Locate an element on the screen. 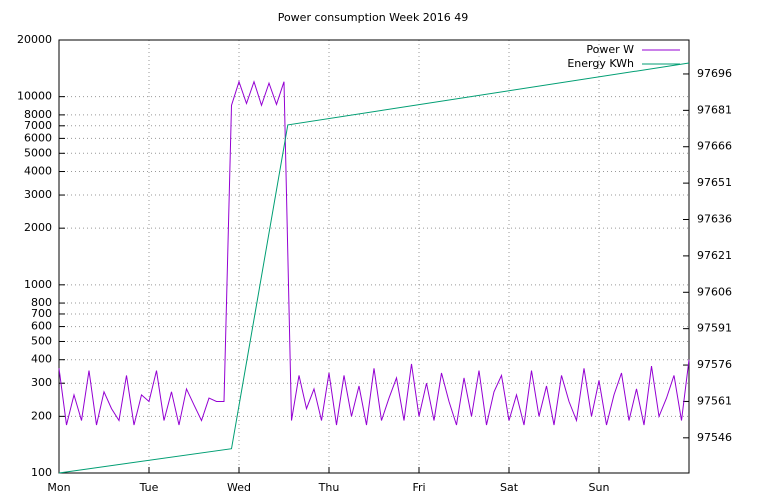 The image size is (768, 500). x-tick-label: Mon is located at coordinates (58, 487).